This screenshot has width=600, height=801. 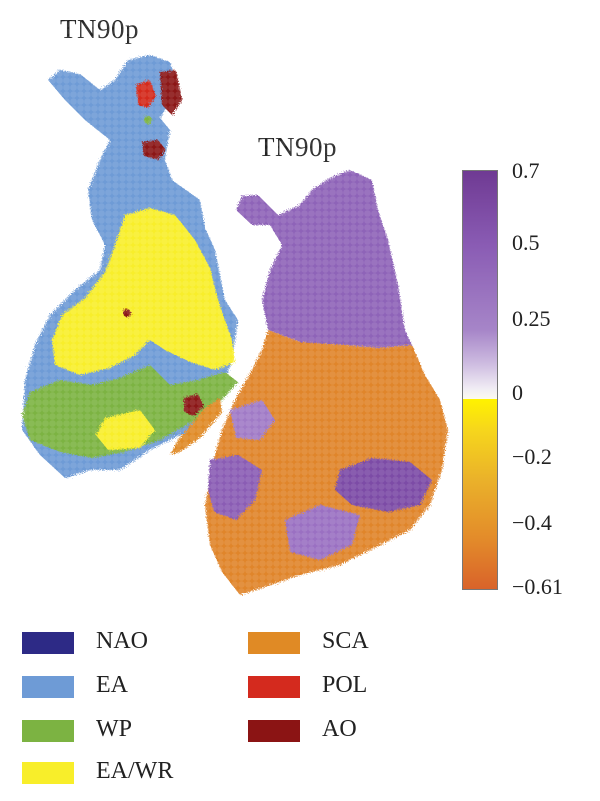 I want to click on legend-label: AO, so click(x=339, y=729).